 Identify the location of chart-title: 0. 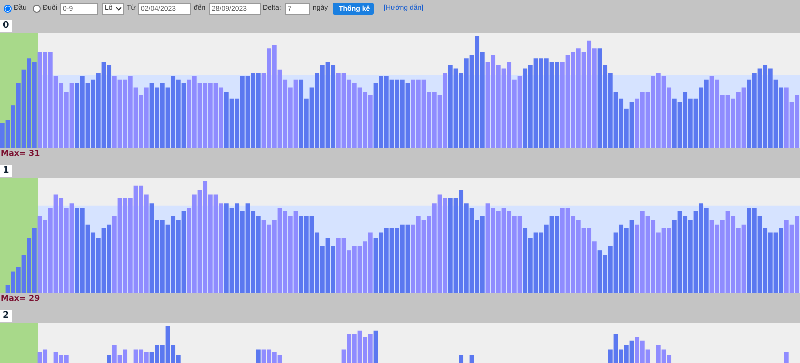
(6, 26).